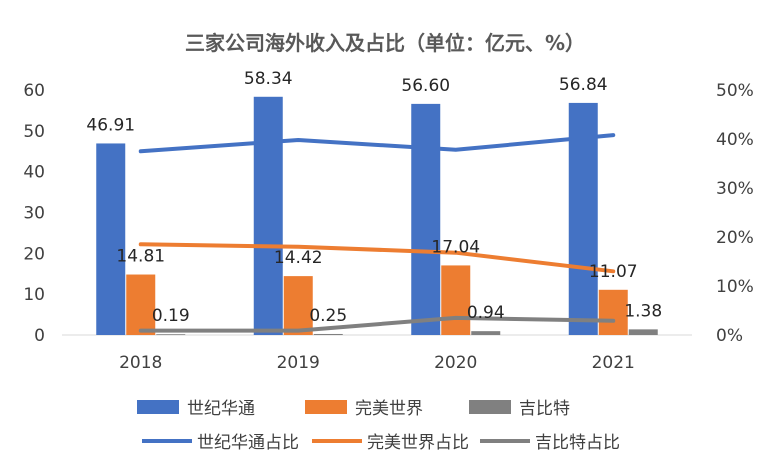  What do you see at coordinates (140, 257) in the screenshot?
I see `bar-data-label: 14.81` at bounding box center [140, 257].